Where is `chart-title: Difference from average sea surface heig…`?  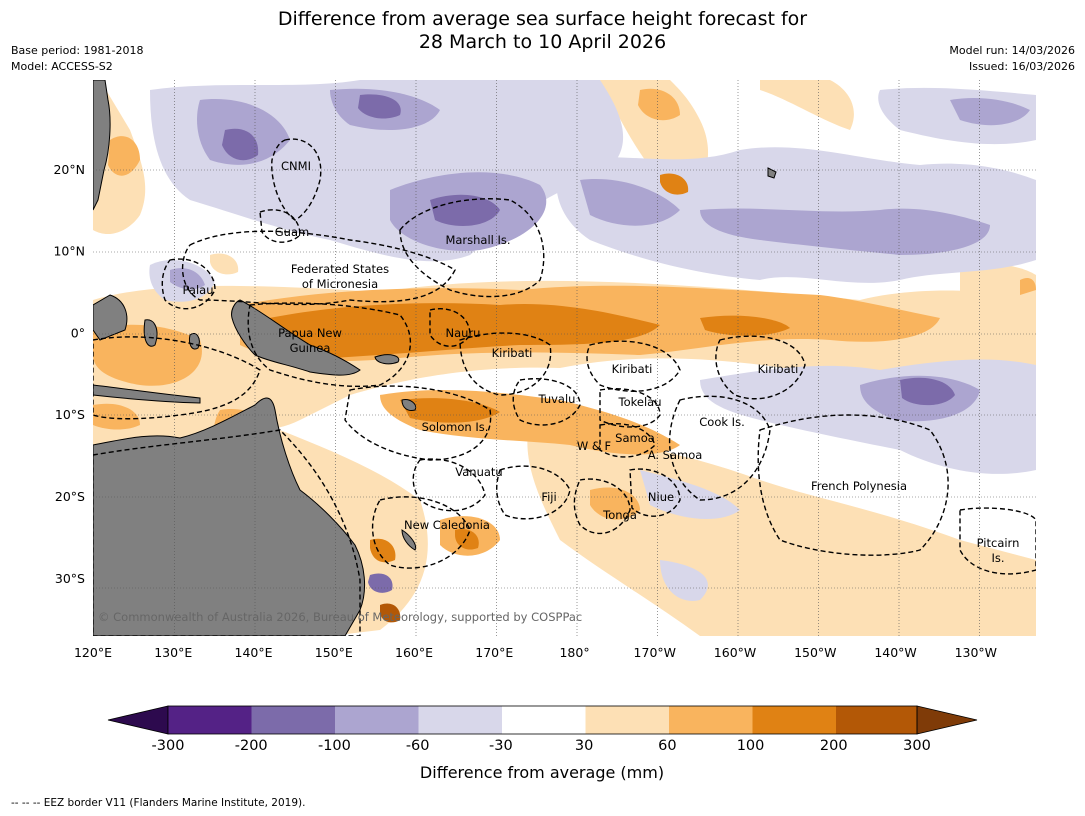 chart-title: Difference from average sea surface heig… is located at coordinates (542, 31).